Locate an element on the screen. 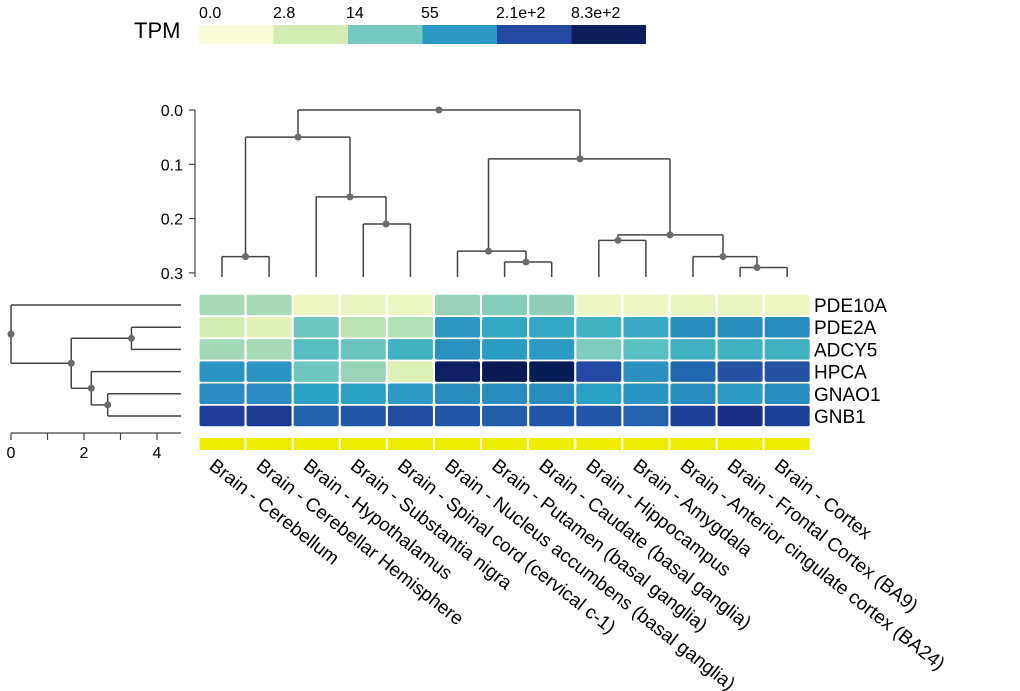 This screenshot has height=691, width=1020. color-legend: TPM 0.0 2.8 14 55 2.1e+2 8.3e+2 is located at coordinates (390, 24).